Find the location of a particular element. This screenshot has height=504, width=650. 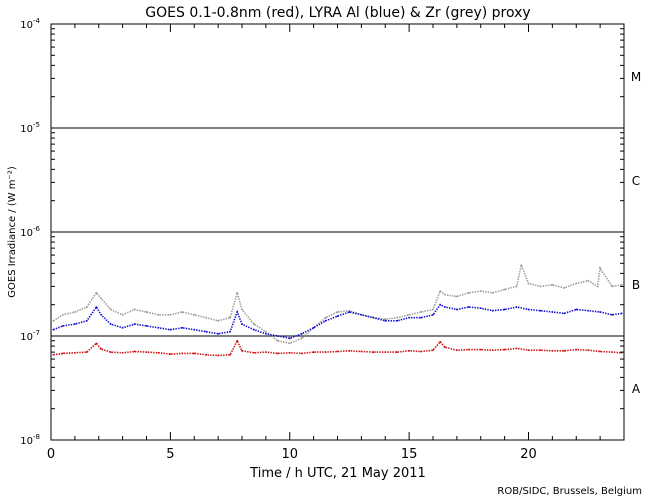

x-axis-label: Time / h UTC, 21 May 2011 is located at coordinates (337, 473).